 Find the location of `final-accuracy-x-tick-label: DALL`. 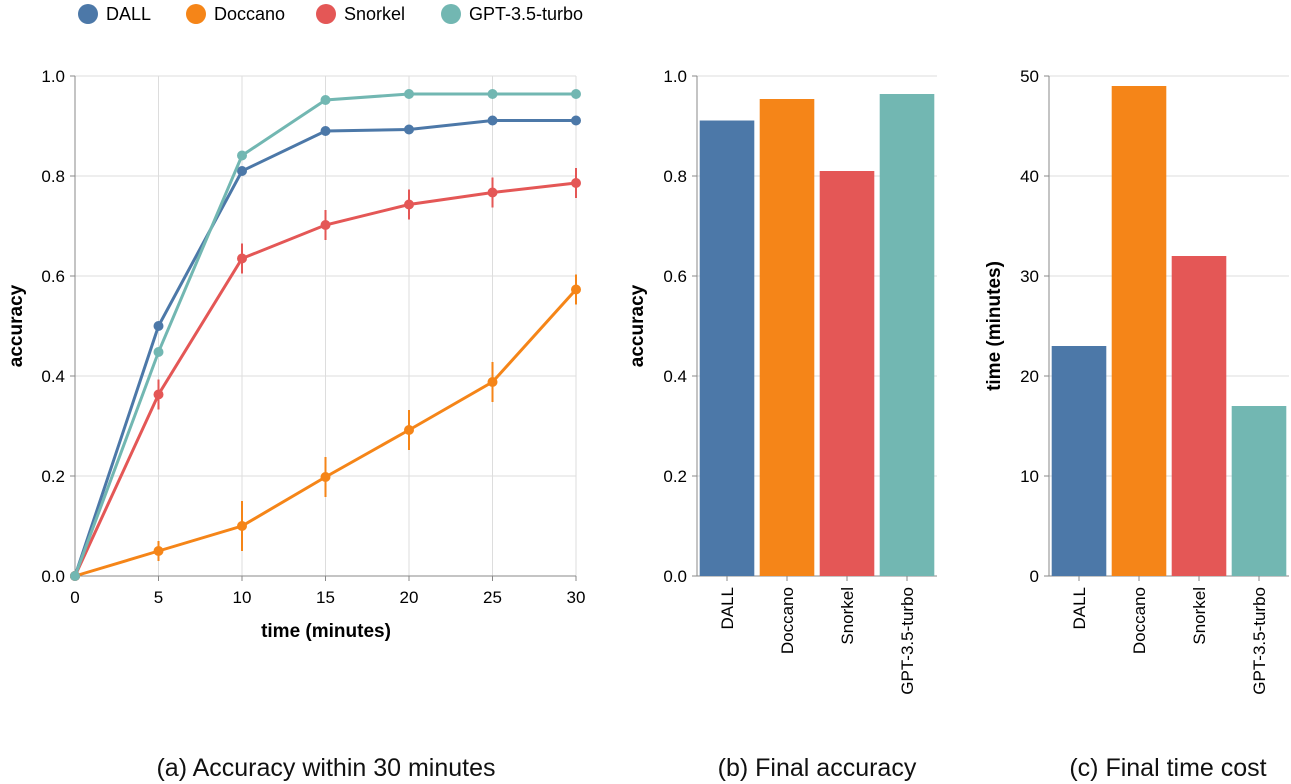

final-accuracy-x-tick-label: DALL is located at coordinates (727, 608).